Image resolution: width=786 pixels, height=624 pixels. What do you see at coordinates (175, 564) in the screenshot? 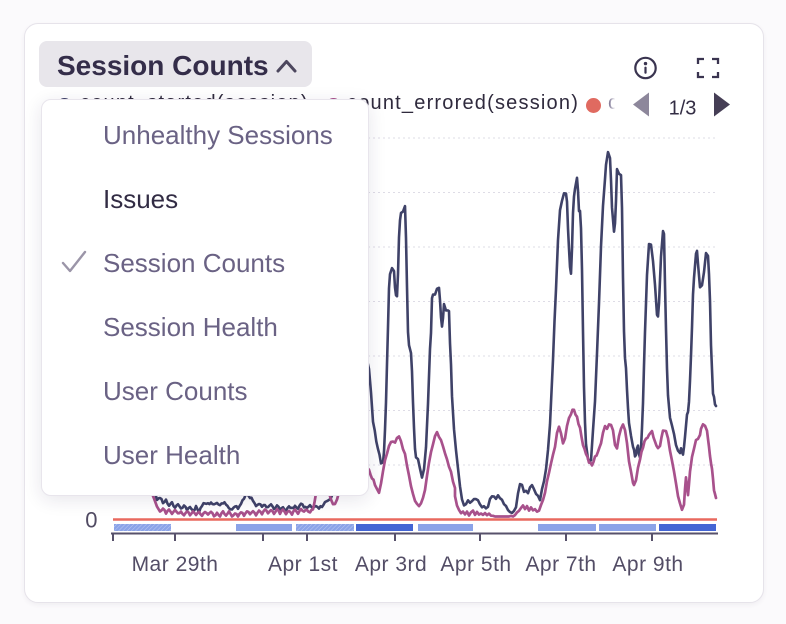
I see `svg-text: Mar 29th` at bounding box center [175, 564].